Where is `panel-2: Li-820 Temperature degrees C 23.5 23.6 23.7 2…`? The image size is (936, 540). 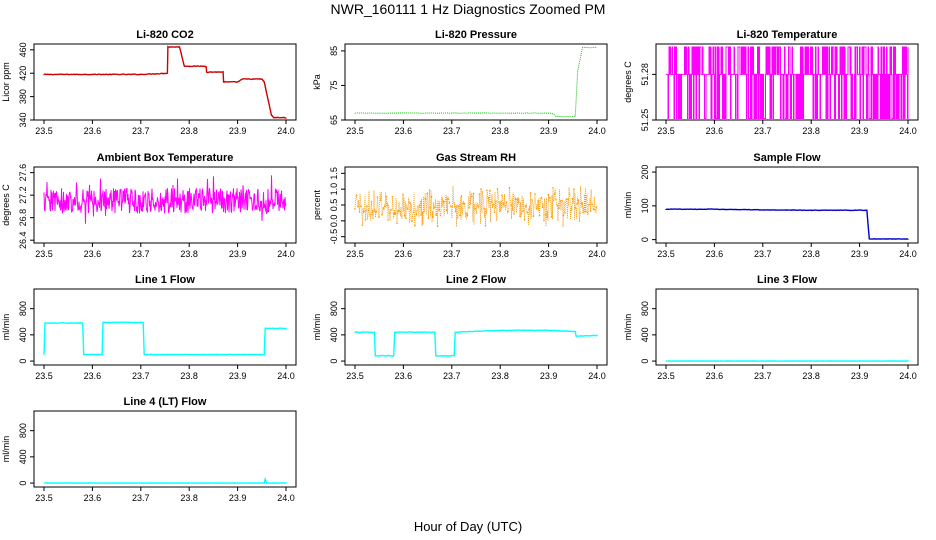
panel-2: Li-820 Temperature degrees C 23.5 23.6 23.7 2… is located at coordinates (771, 82).